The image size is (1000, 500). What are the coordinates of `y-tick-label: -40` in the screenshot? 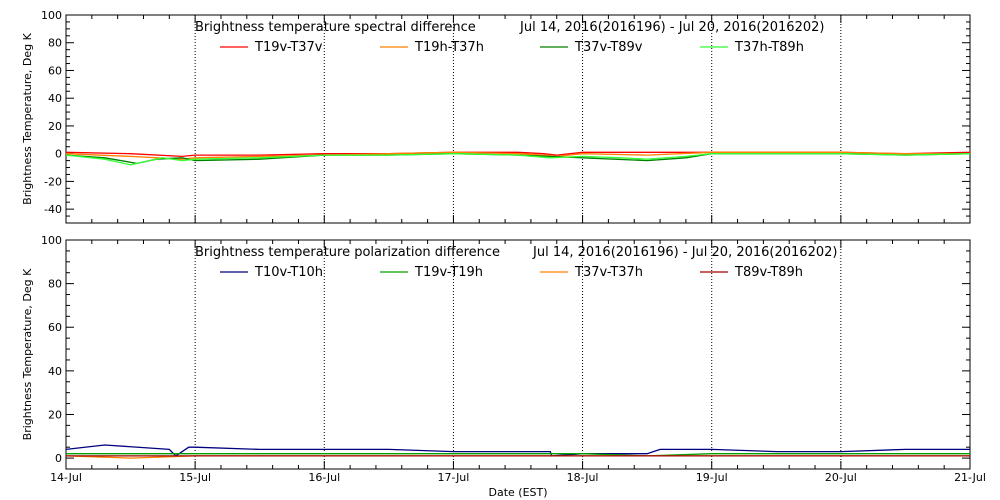 It's located at (53, 209).